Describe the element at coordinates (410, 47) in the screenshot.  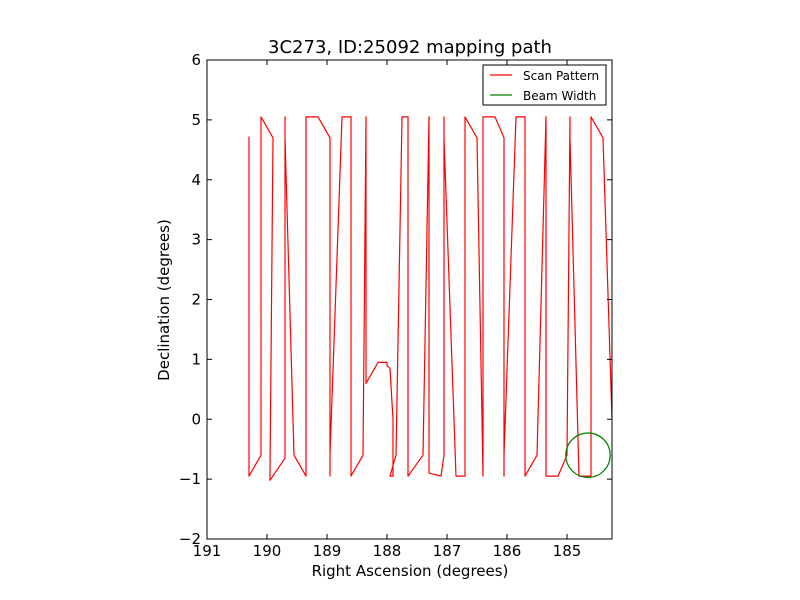
I see `chart-title: 3C273, ID:25092 mapping path` at that location.